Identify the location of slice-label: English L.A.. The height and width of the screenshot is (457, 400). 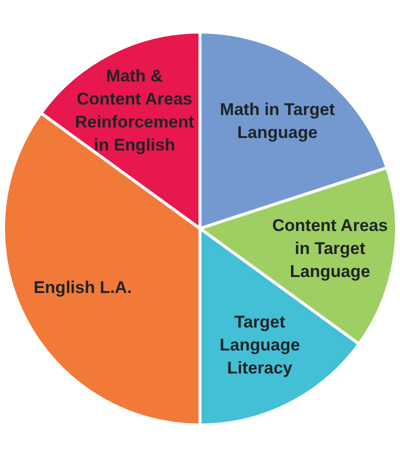
(83, 287).